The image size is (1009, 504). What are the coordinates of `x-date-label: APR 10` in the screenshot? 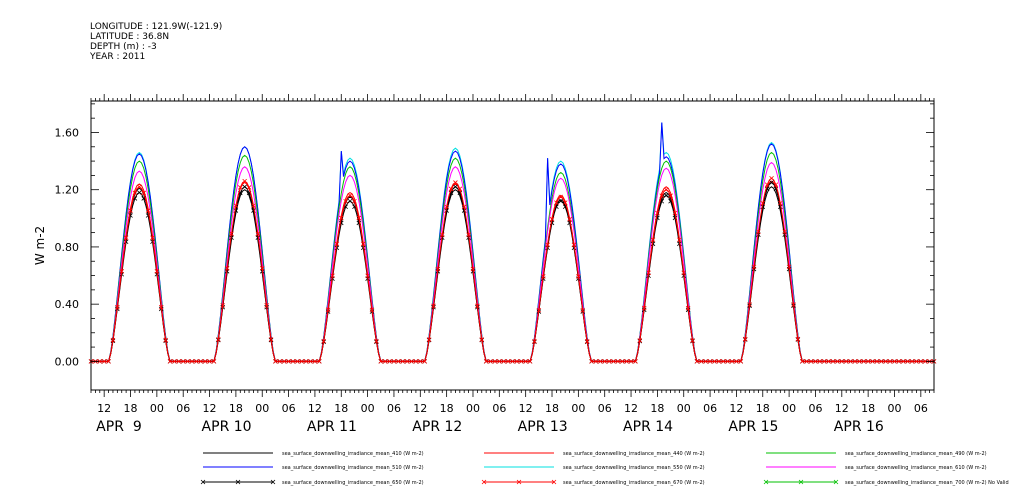 It's located at (227, 427).